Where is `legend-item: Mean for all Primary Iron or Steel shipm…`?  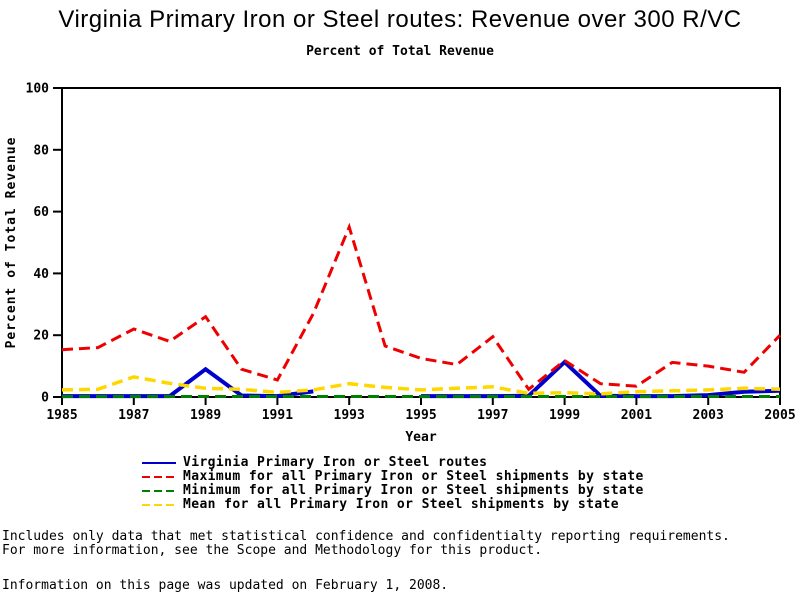 legend-item: Mean for all Primary Iron or Steel shipm… is located at coordinates (393, 505).